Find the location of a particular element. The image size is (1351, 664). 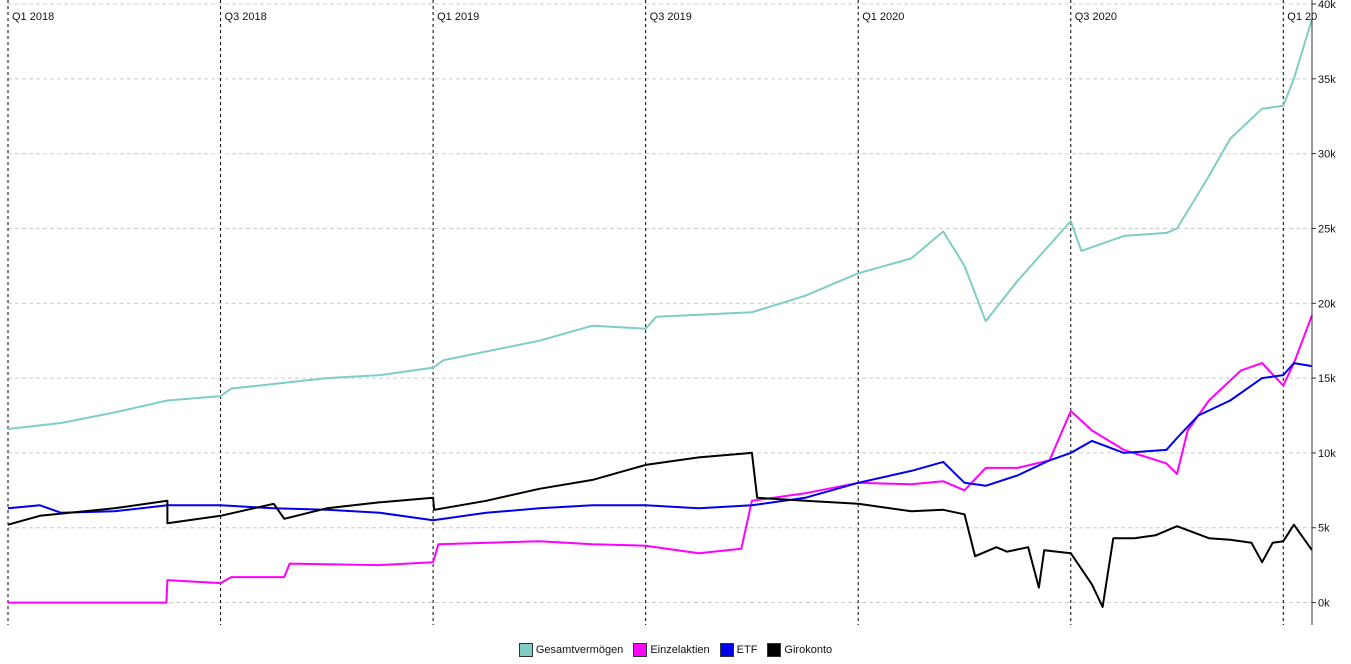

x-tick-label: Q1 2020 is located at coordinates (883, 17).